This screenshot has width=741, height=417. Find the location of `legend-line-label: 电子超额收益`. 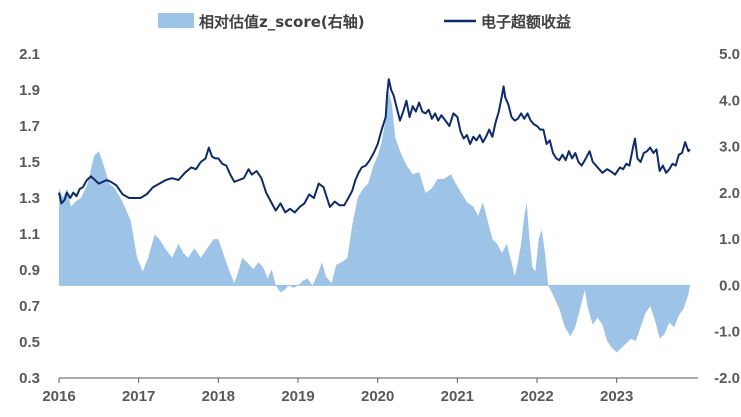

legend-line-label: 电子超额收益 is located at coordinates (526, 22).